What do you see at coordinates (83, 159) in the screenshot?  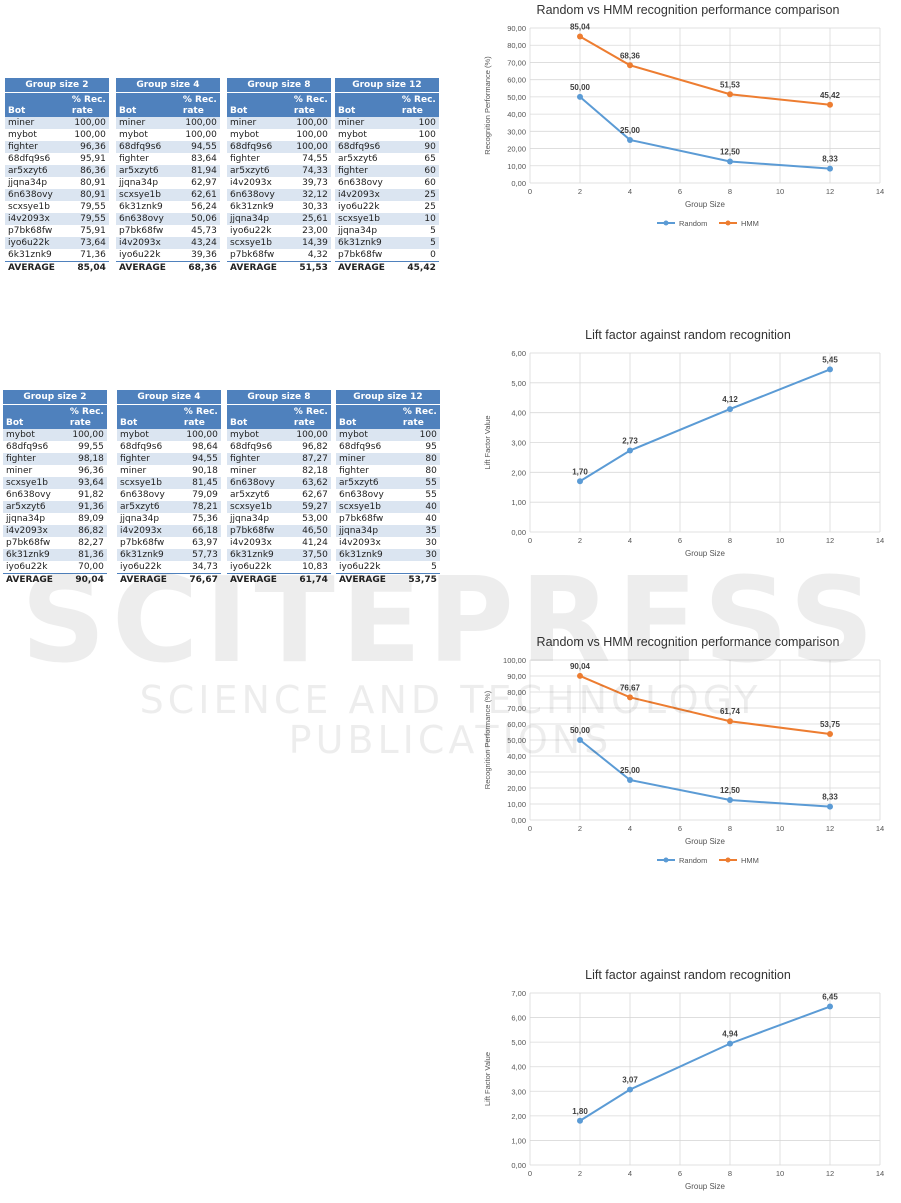 I see `rate-cell: 95,91` at bounding box center [83, 159].